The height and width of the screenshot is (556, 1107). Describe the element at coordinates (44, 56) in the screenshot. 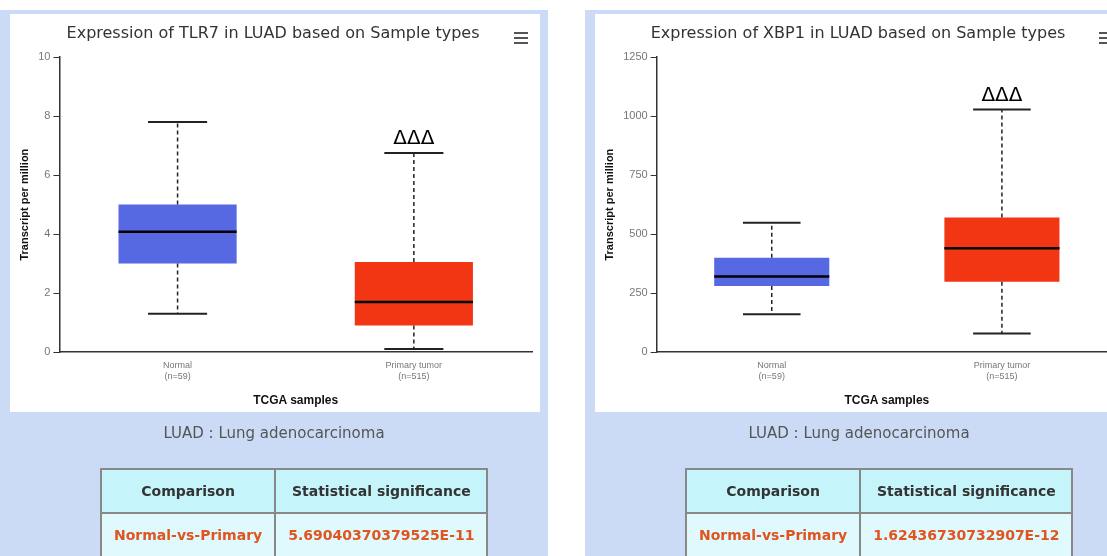

I see `y-tick-label: 10` at that location.